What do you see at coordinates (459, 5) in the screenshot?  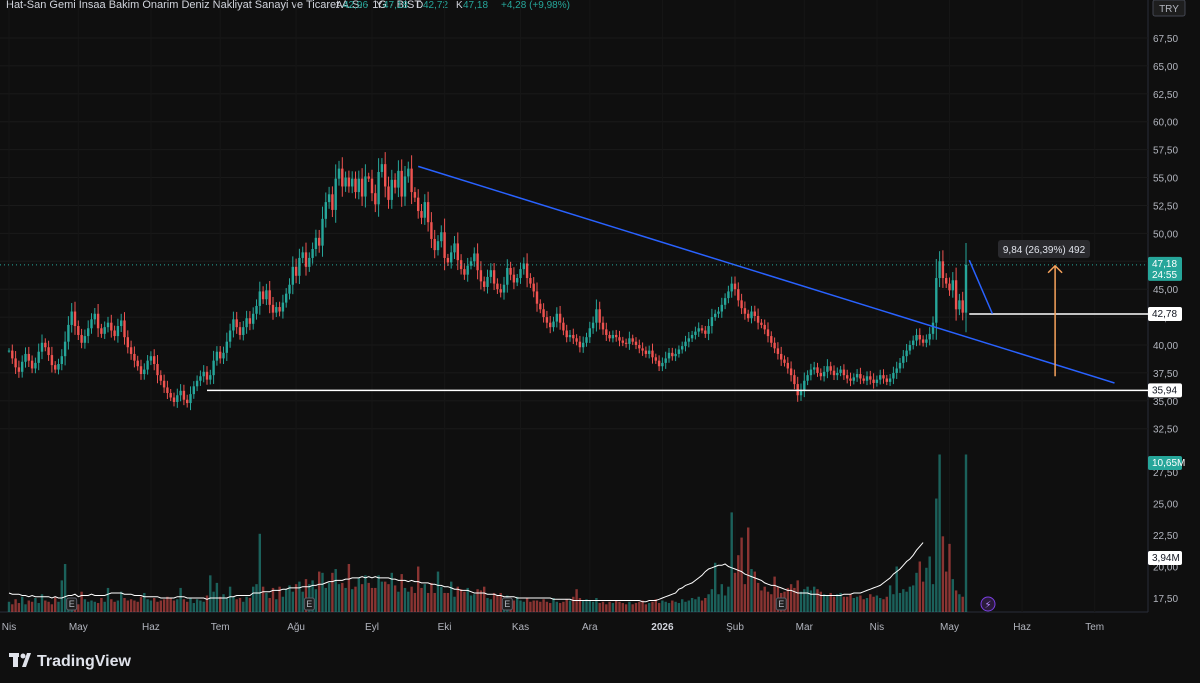 I see `ohlc-key: K` at bounding box center [459, 5].